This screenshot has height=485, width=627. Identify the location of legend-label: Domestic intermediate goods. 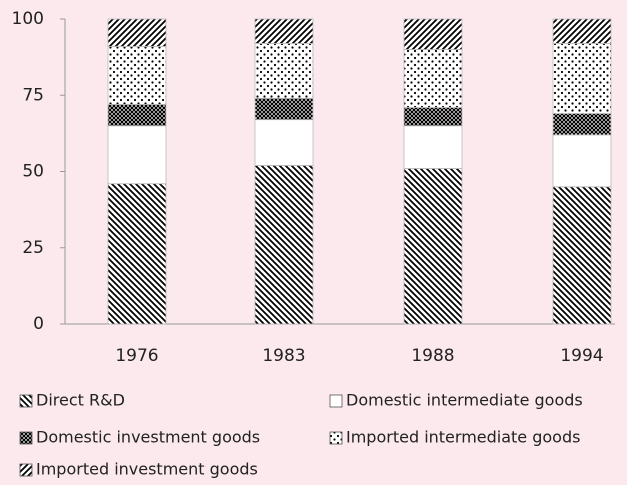
(464, 400).